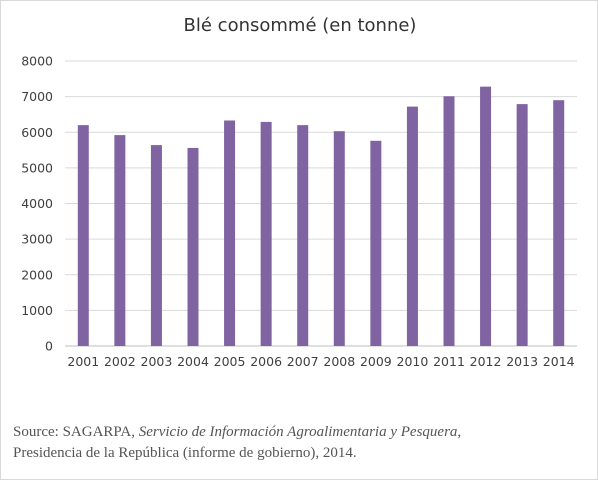  I want to click on y-tick-label: 1000, so click(37, 310).